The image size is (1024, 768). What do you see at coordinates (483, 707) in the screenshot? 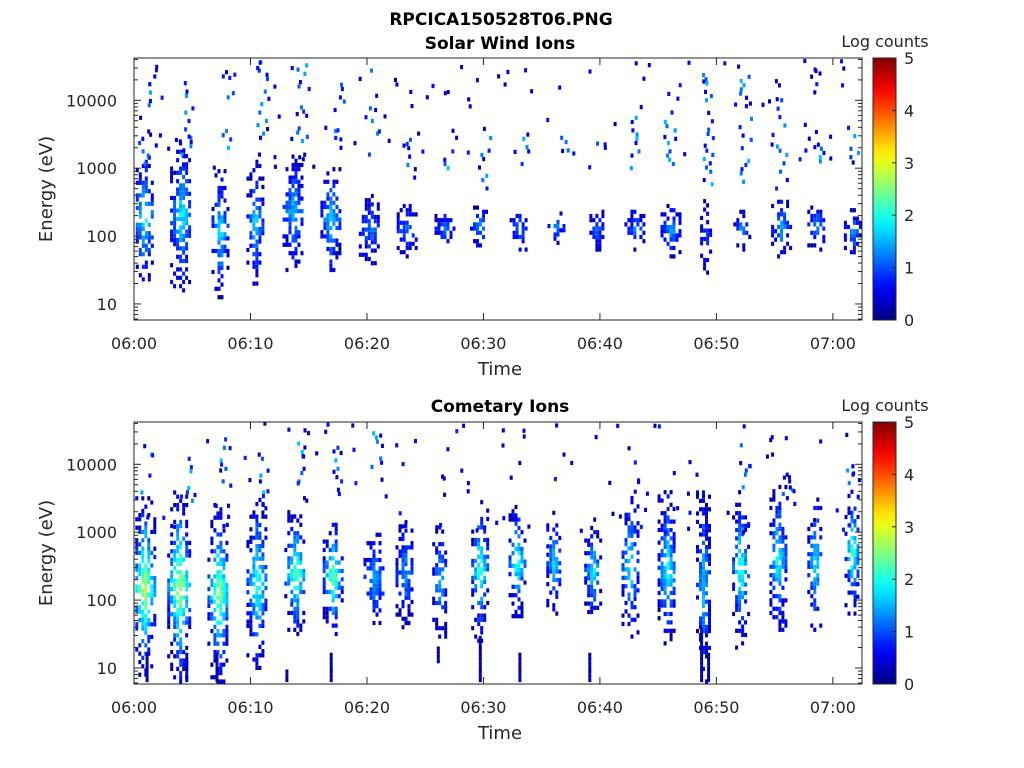
I see `x-tick-labels: 06:00 06:10 06:20 06:30 06:40 06:50 07:00` at bounding box center [483, 707].